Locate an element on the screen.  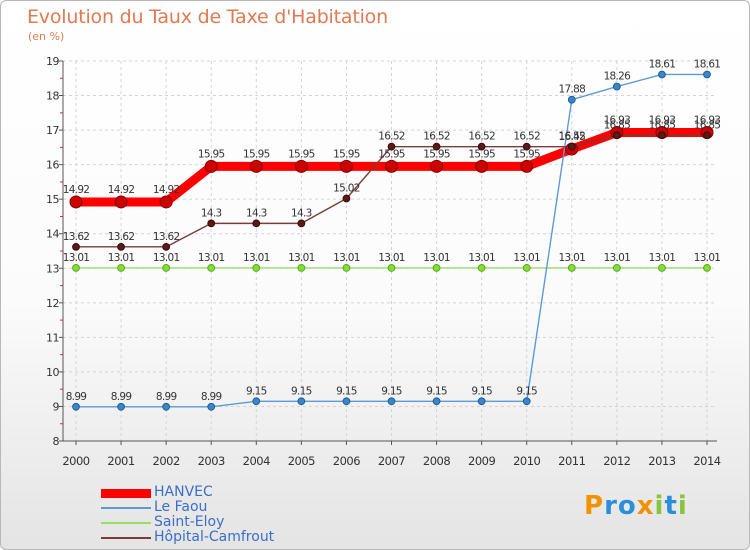
y-tick-label: 11 is located at coordinates (52, 337).